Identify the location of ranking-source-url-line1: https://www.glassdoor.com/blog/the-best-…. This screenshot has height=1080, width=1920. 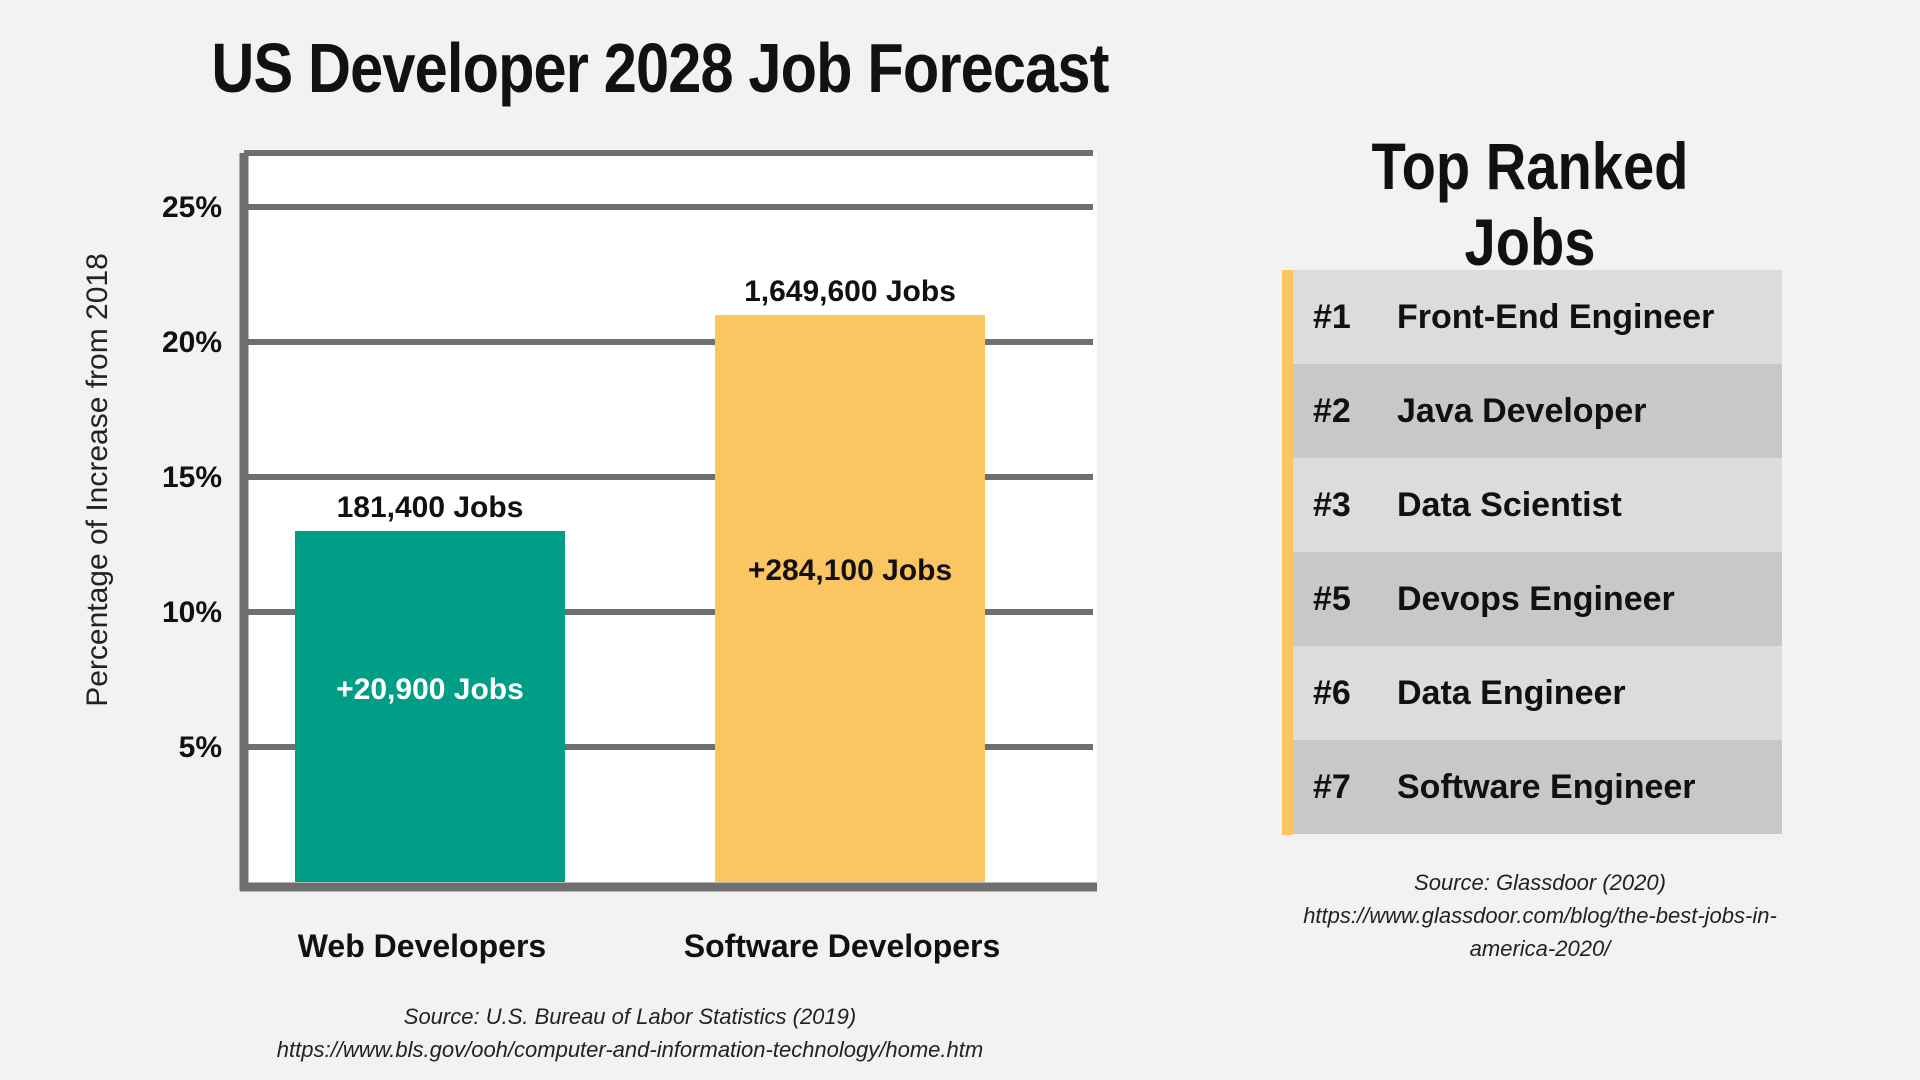
(1540, 915).